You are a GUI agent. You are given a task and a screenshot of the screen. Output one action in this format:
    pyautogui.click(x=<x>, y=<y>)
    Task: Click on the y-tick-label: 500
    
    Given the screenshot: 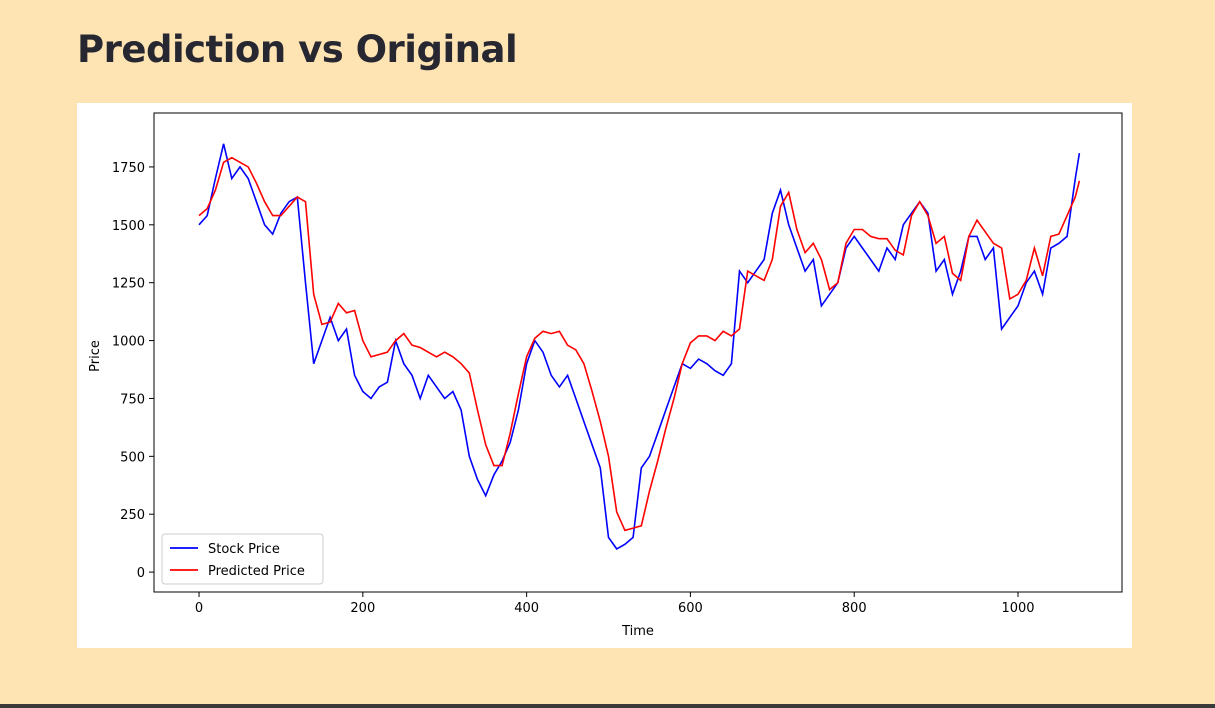 What is the action you would take?
    pyautogui.click(x=132, y=457)
    